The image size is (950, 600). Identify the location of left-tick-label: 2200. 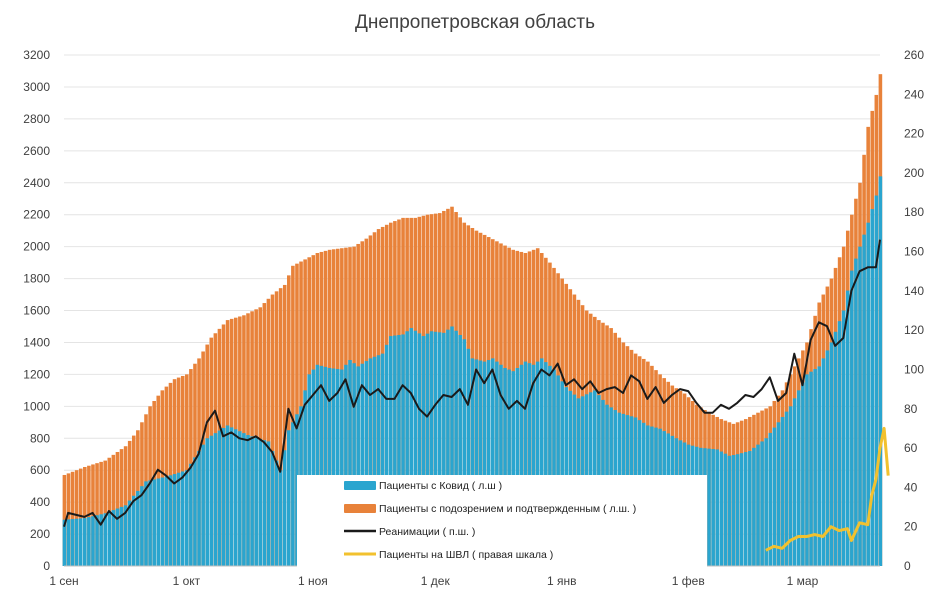
(36, 215).